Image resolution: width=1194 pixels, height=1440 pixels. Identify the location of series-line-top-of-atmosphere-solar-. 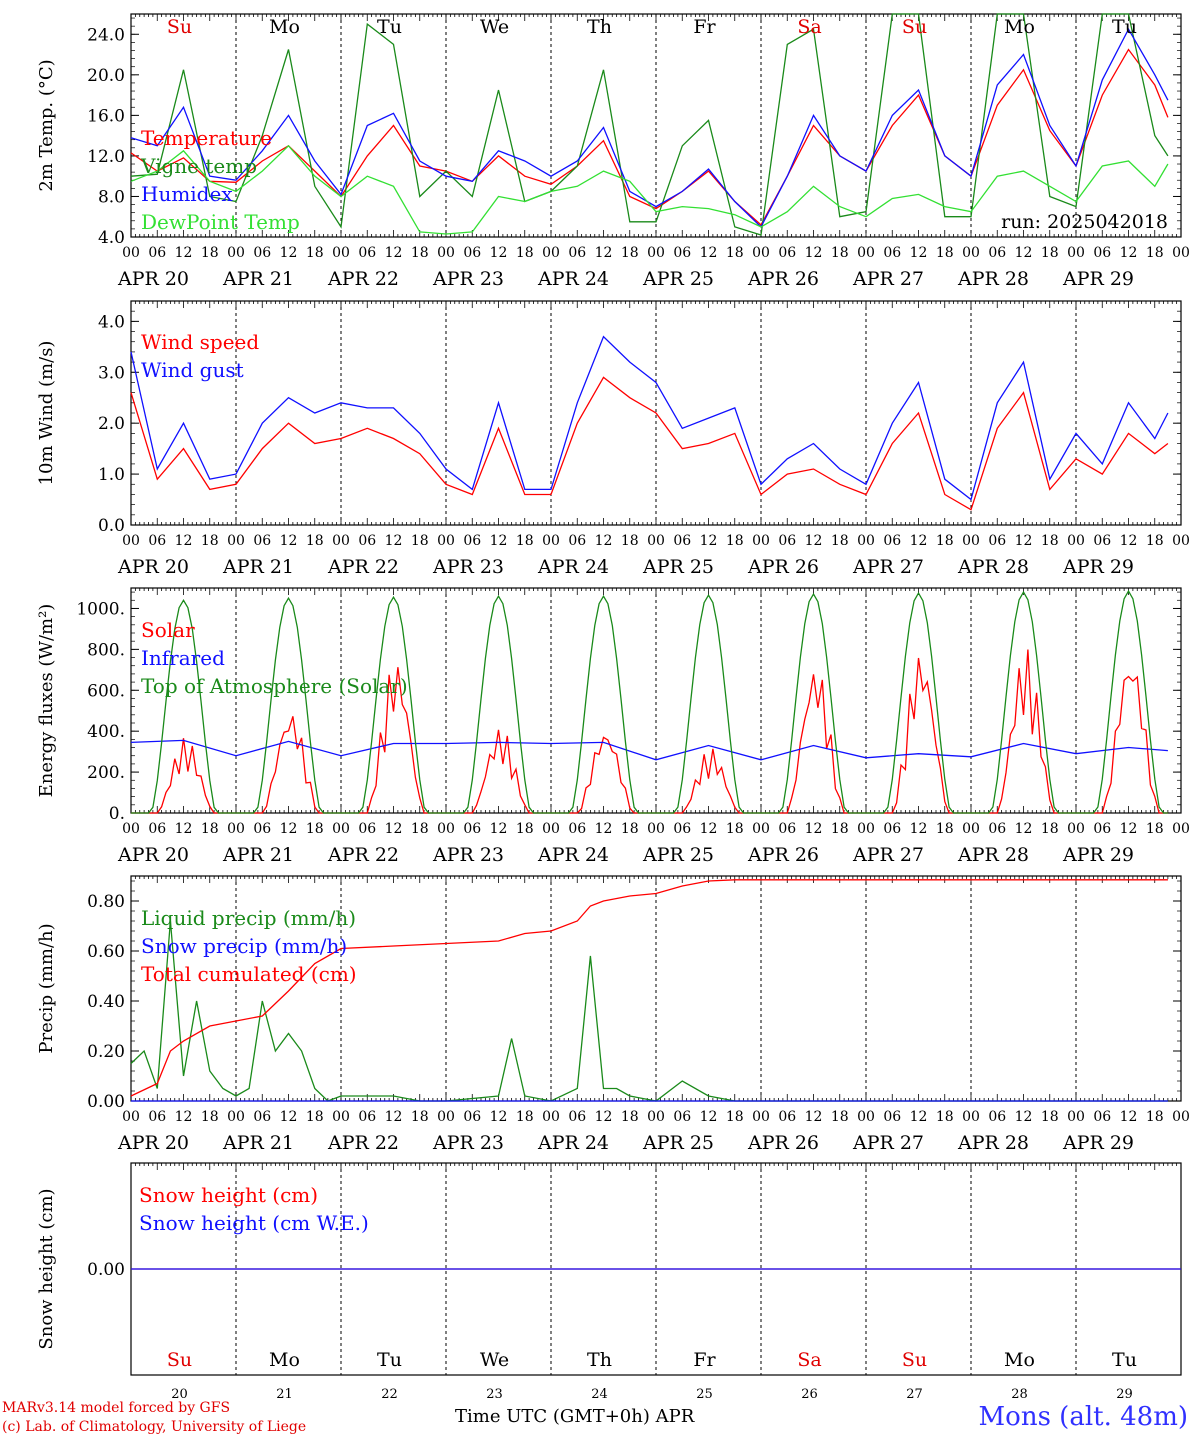
(649, 701).